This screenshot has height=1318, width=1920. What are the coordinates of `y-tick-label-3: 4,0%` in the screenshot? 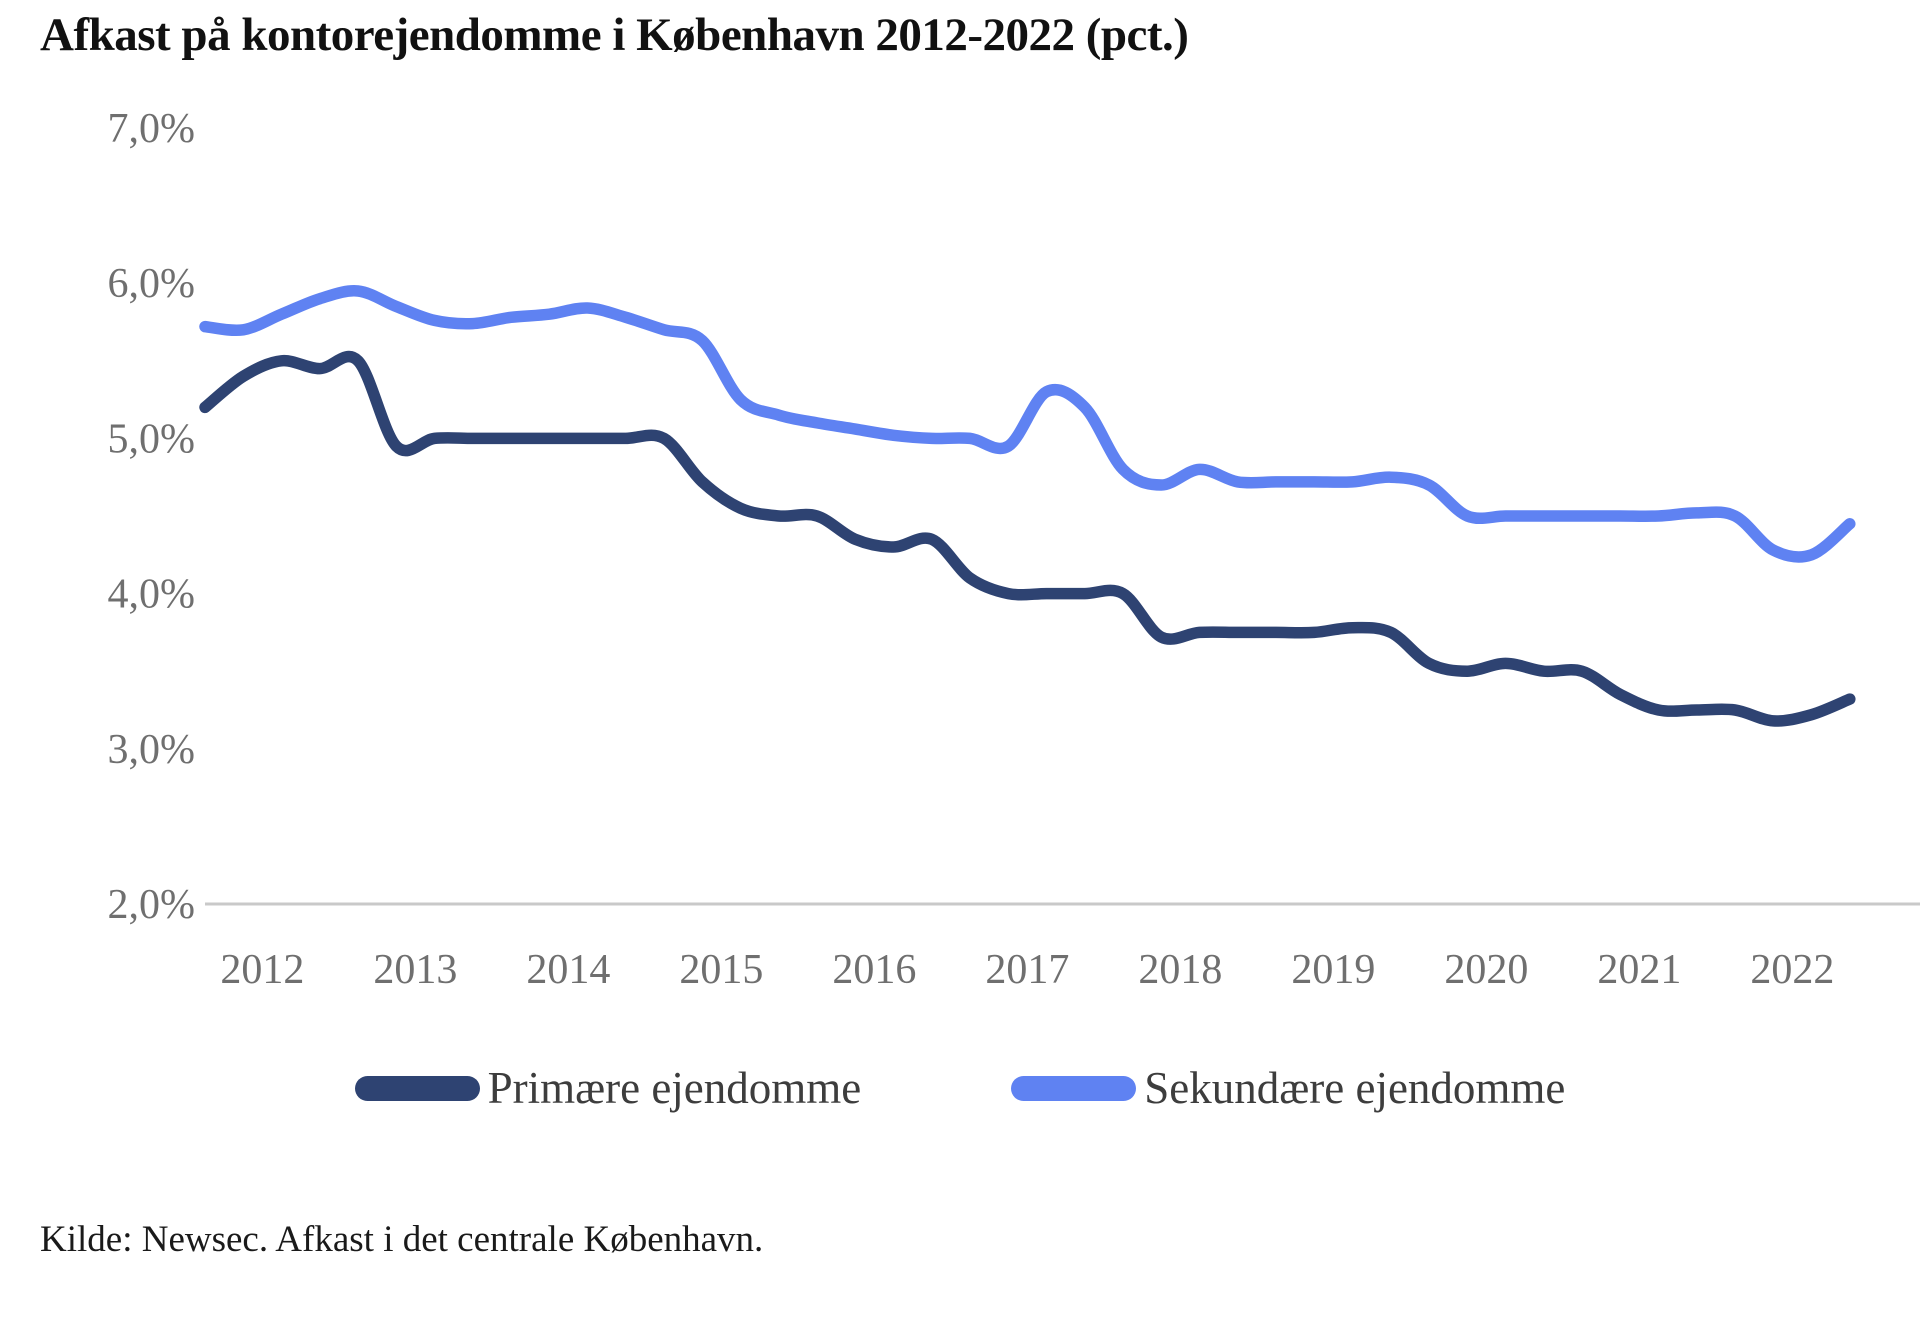 It's located at (152, 595).